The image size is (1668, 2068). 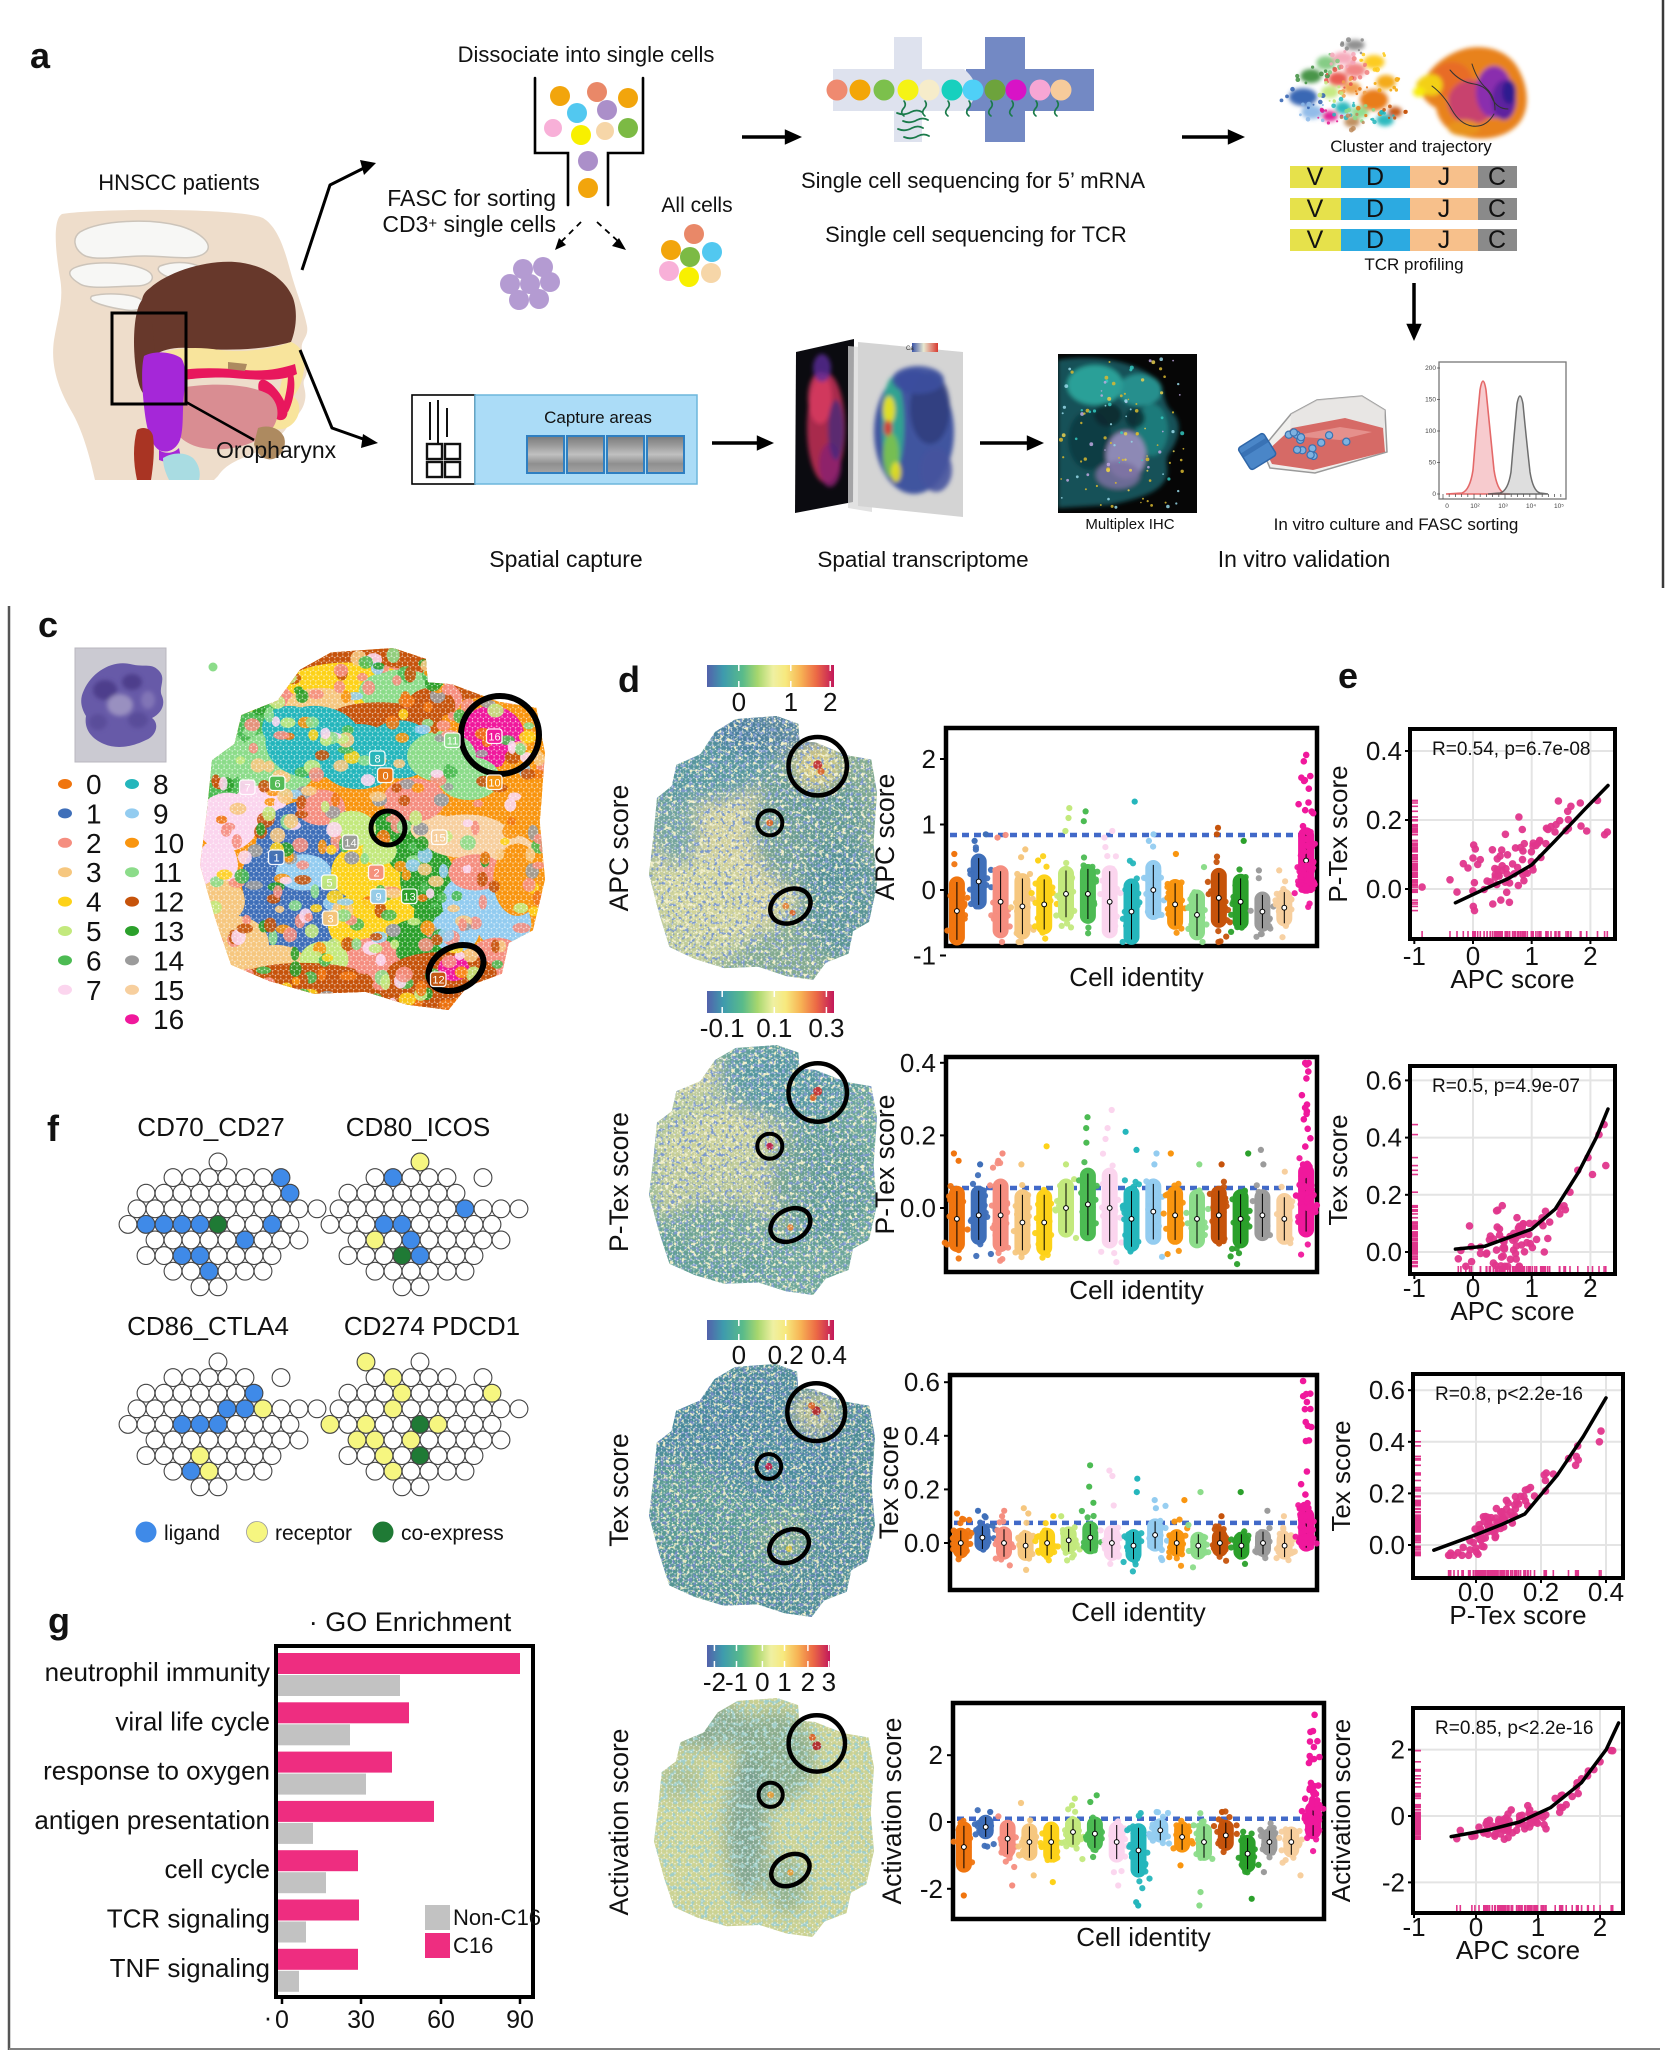 What do you see at coordinates (1506, 1086) in the screenshot?
I see `svg-text: R=0.5, p=4.9e-07` at bounding box center [1506, 1086].